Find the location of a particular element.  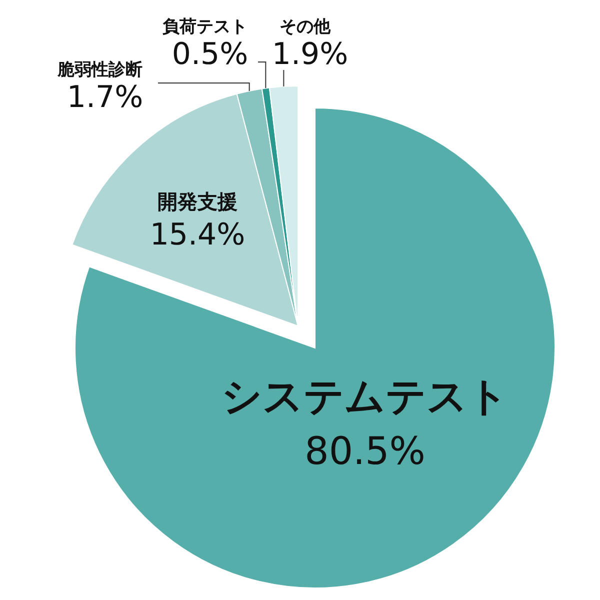

data-label: 1.9% is located at coordinates (310, 54).